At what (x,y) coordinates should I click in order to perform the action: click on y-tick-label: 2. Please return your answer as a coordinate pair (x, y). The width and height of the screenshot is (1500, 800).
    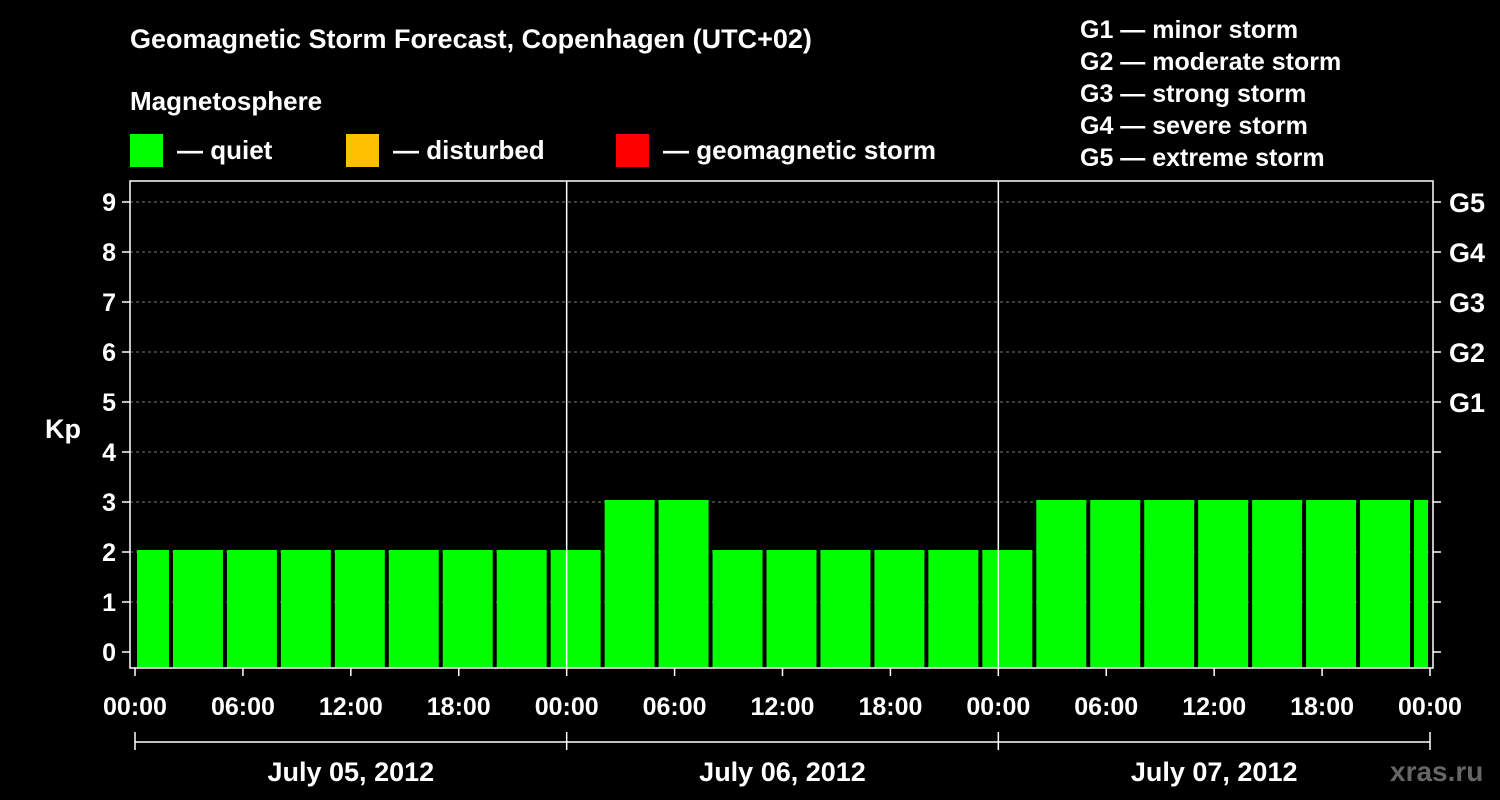
    Looking at the image, I should click on (109, 553).